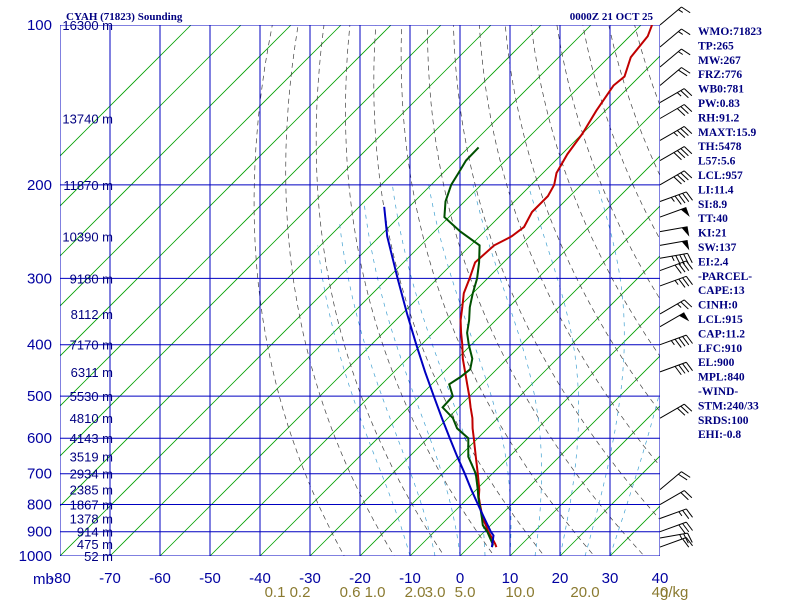 The height and width of the screenshot is (600, 800). I want to click on dry-adiabat, so click(582, 219).